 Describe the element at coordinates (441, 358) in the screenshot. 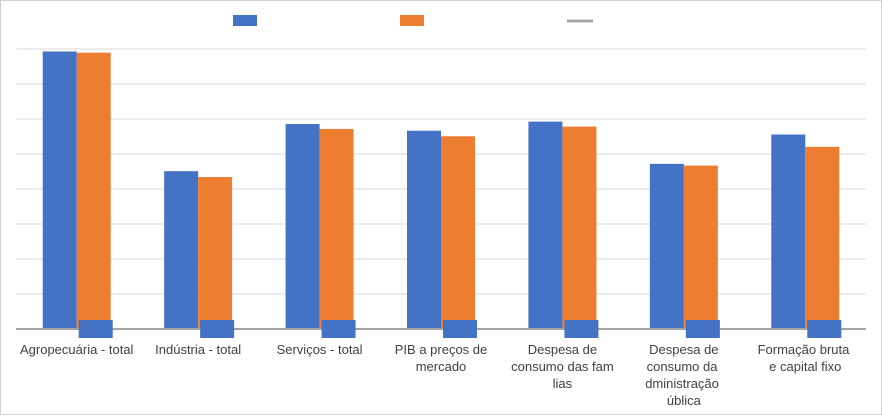

I see `category-label-3: PIB a preços de mercado` at that location.